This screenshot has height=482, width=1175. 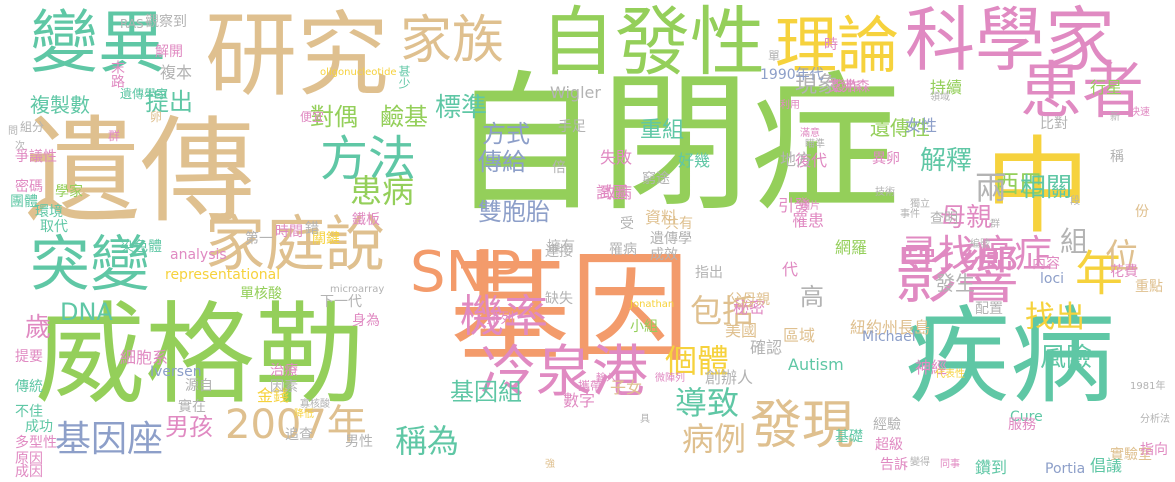 What do you see at coordinates (846, 87) in the screenshot?
I see `cloud-word-150: 發作` at bounding box center [846, 87].